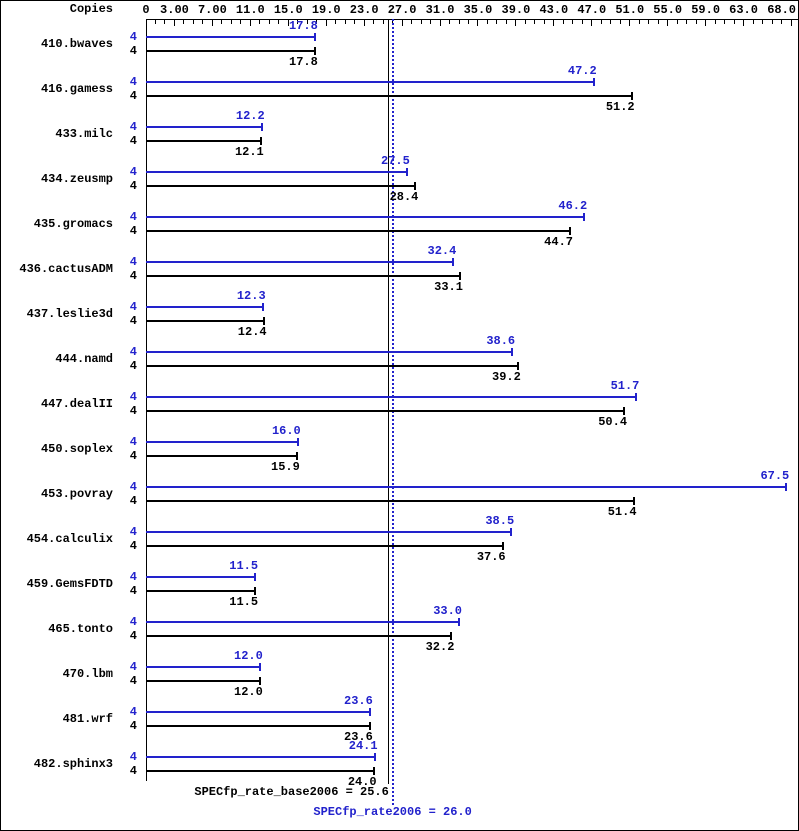  Describe the element at coordinates (358, 701) in the screenshot. I see `peak-value-label: 23.6` at that location.